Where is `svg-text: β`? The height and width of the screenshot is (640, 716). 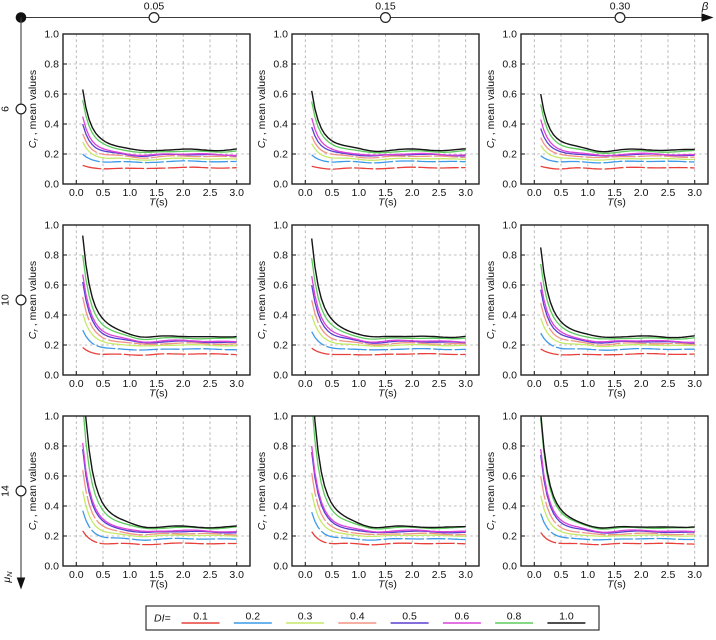 svg-text: β is located at coordinates (705, 7).